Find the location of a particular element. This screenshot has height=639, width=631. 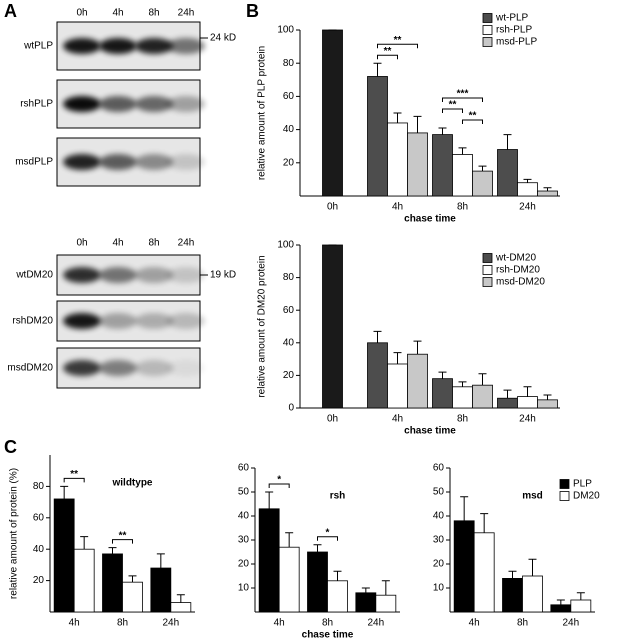

significance-label: *** is located at coordinates (463, 94).